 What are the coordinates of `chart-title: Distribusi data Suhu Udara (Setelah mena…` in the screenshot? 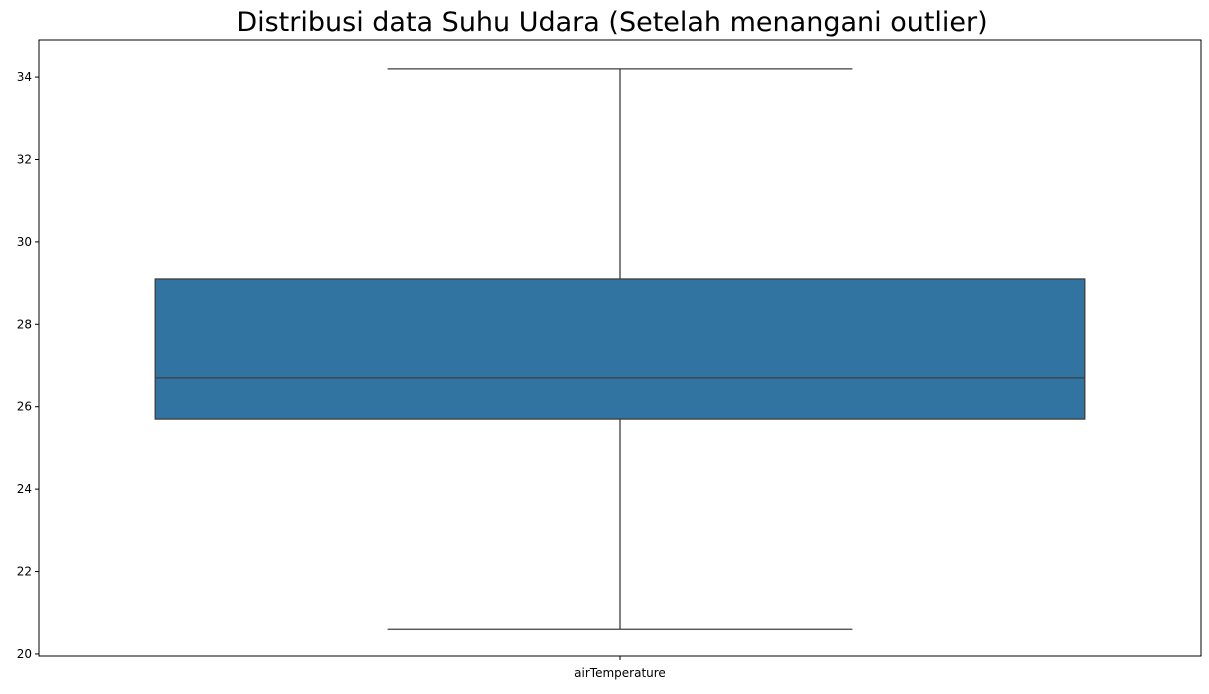 It's located at (611, 22).